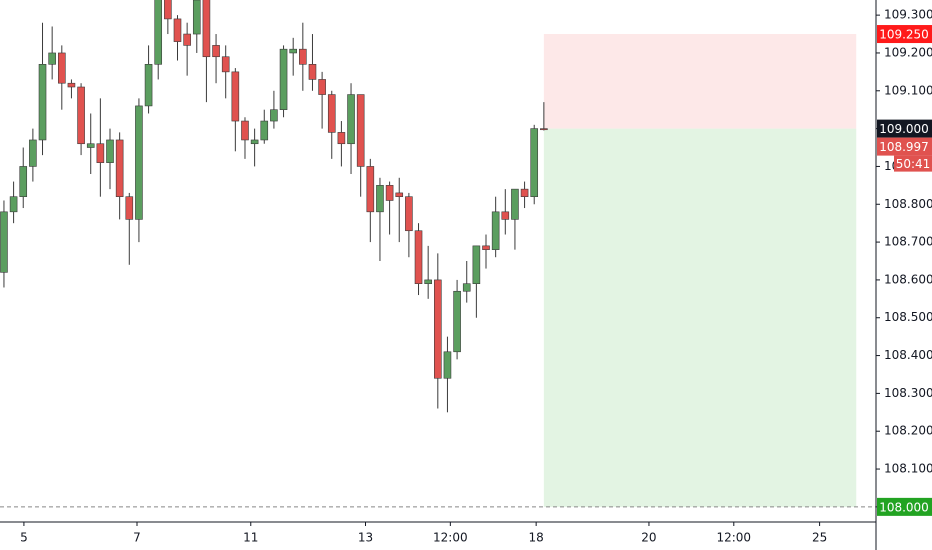  What do you see at coordinates (908, 204) in the screenshot?
I see `y-tick-label: 108.800` at bounding box center [908, 204].